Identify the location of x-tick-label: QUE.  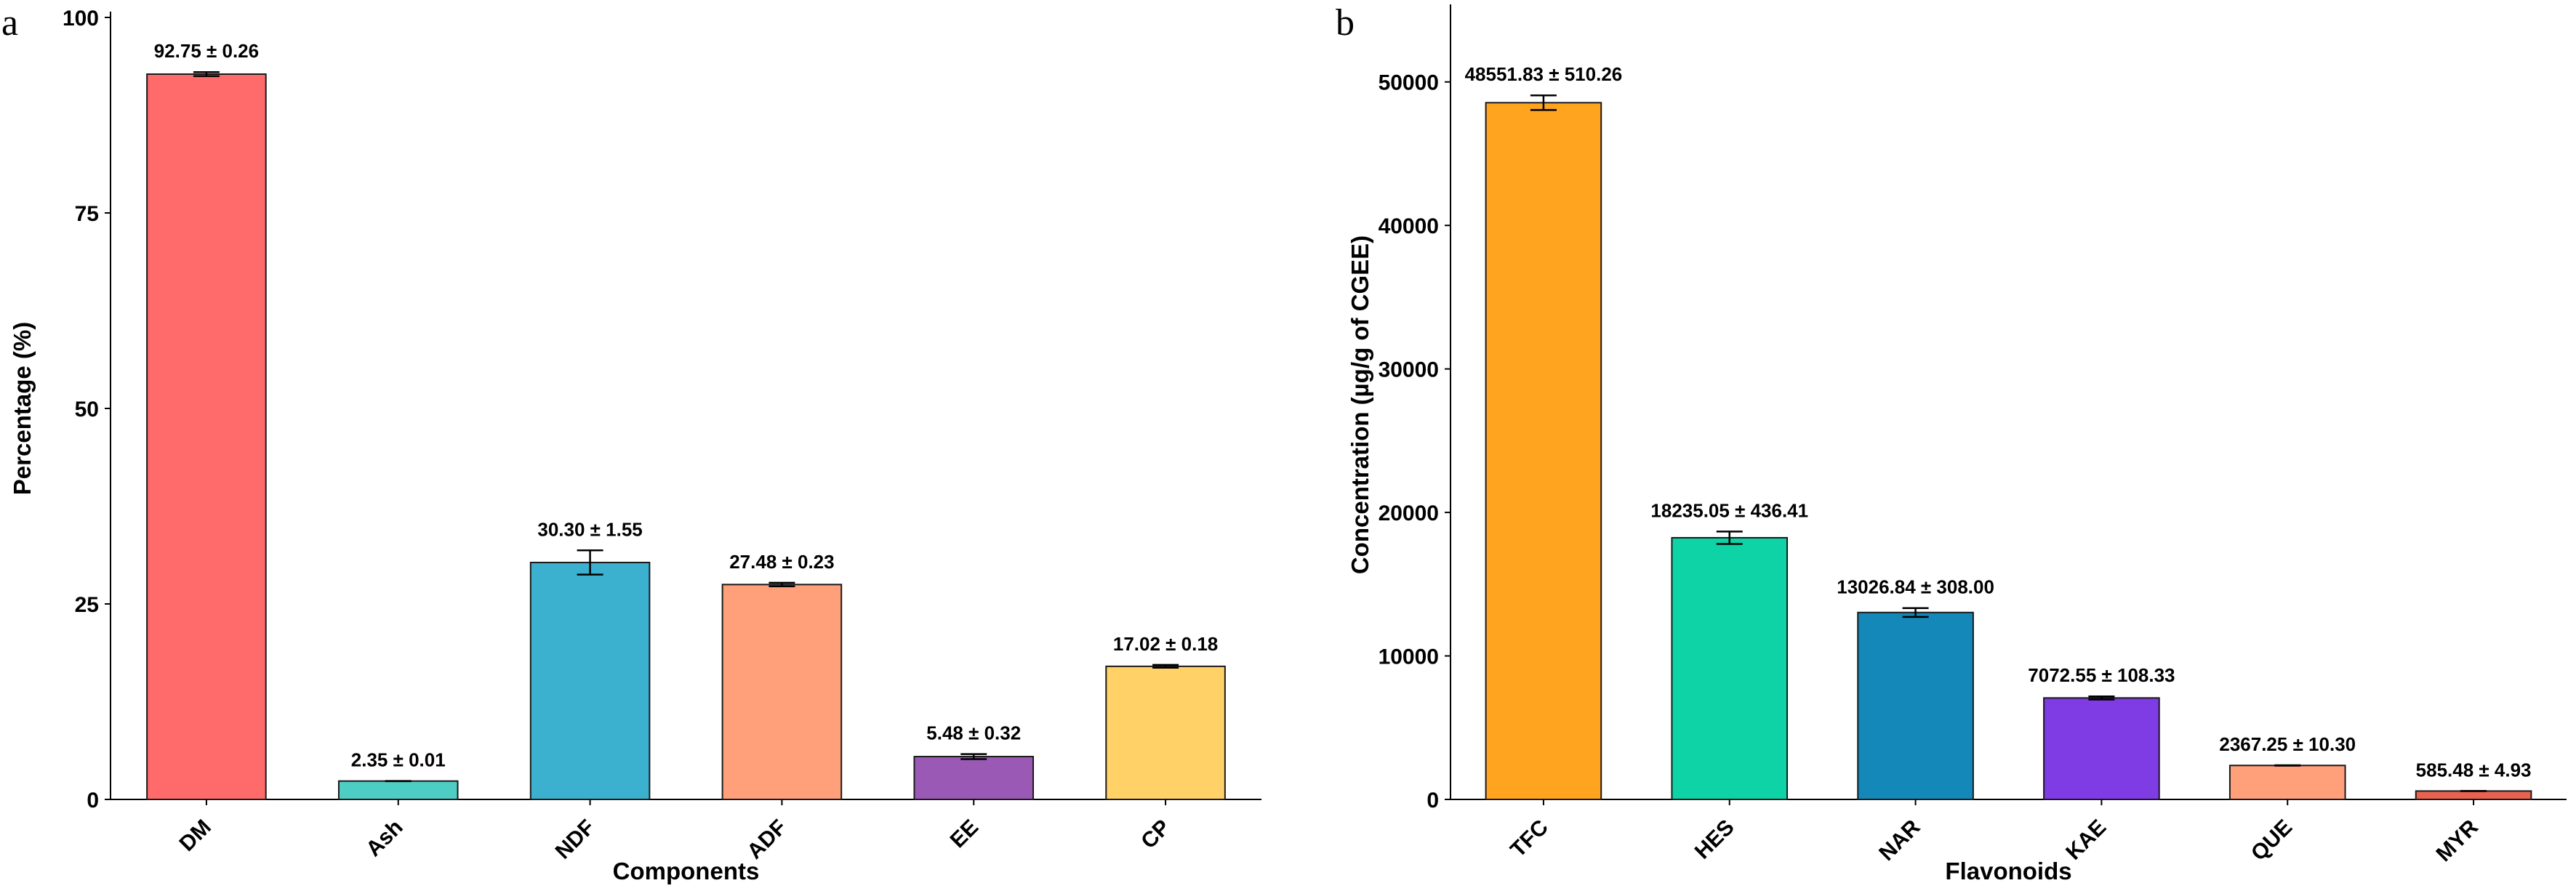
(2272, 840).